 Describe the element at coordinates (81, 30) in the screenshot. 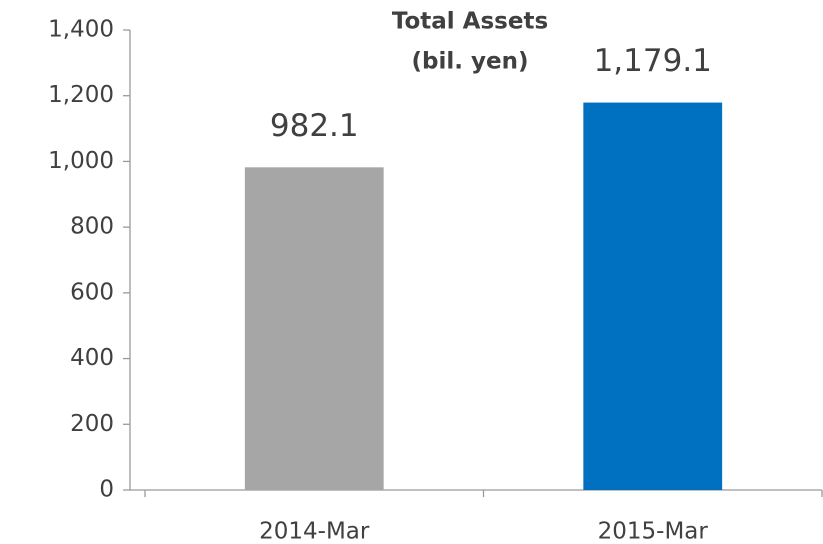

I see `y-tick-label: 1,400` at that location.